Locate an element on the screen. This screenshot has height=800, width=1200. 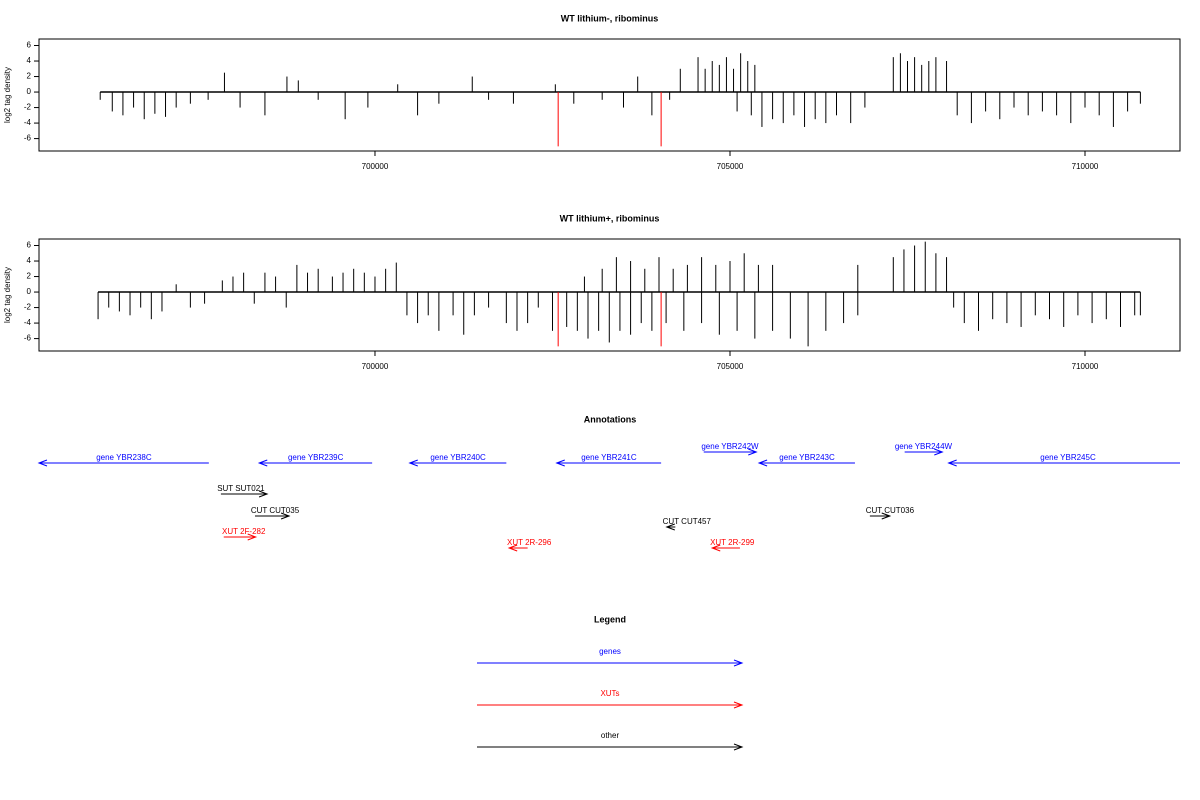
feature-label: gene YBR242W is located at coordinates (730, 446).